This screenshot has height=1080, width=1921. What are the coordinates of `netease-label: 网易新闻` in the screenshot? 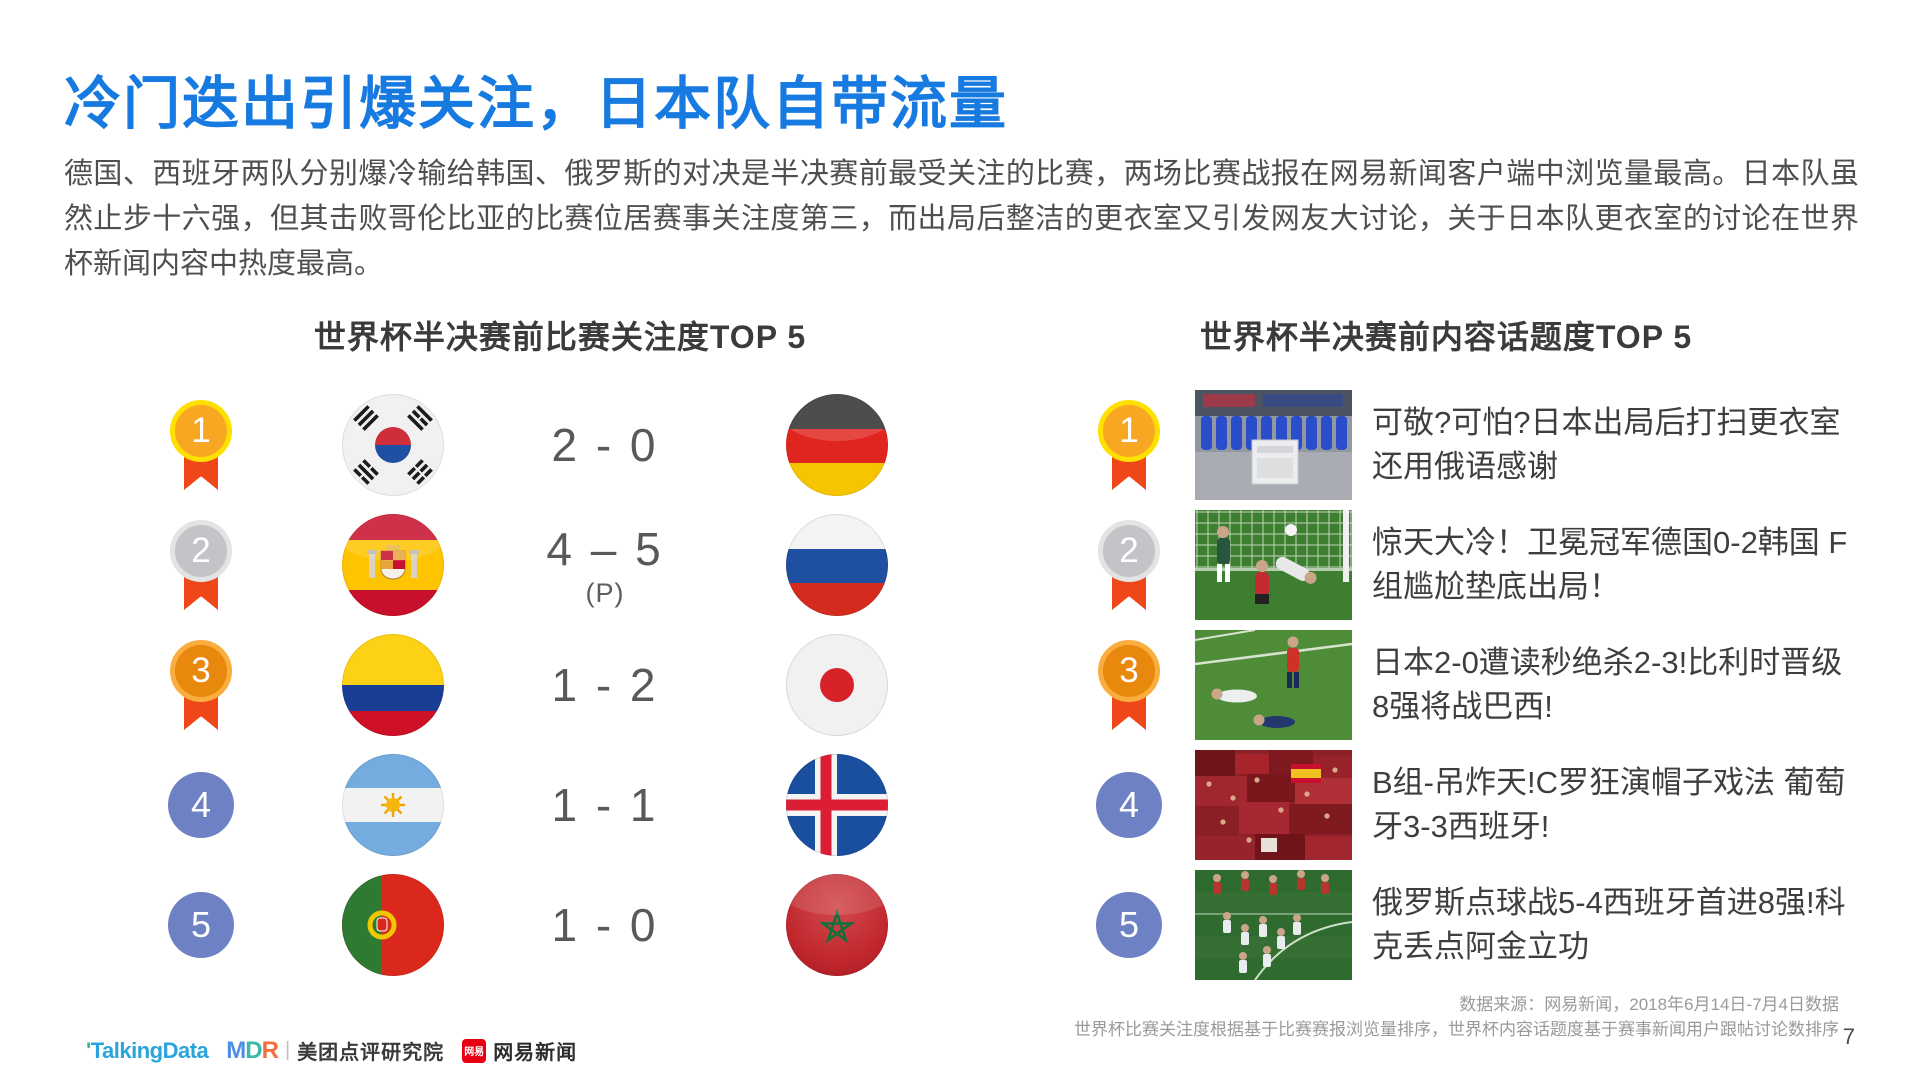 It's located at (535, 1053).